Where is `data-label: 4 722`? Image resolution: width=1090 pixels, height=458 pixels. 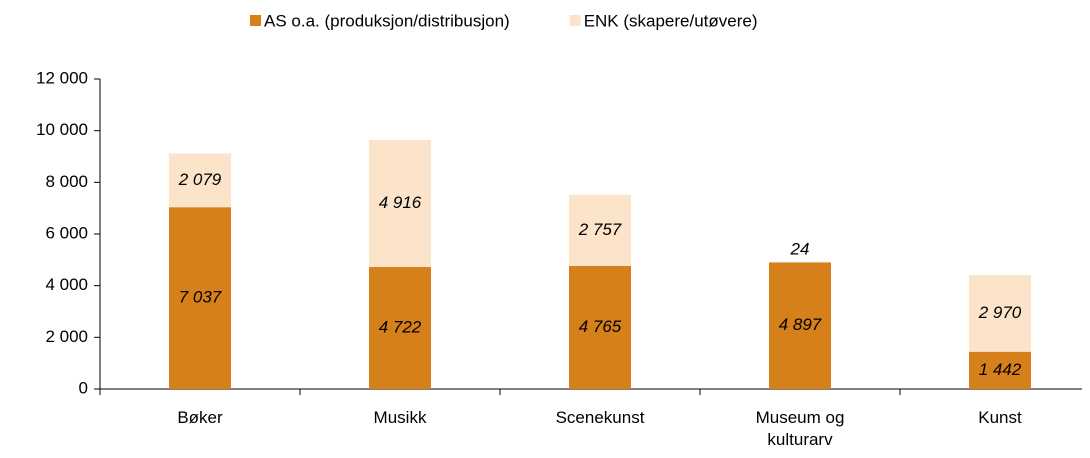 data-label: 4 722 is located at coordinates (400, 326).